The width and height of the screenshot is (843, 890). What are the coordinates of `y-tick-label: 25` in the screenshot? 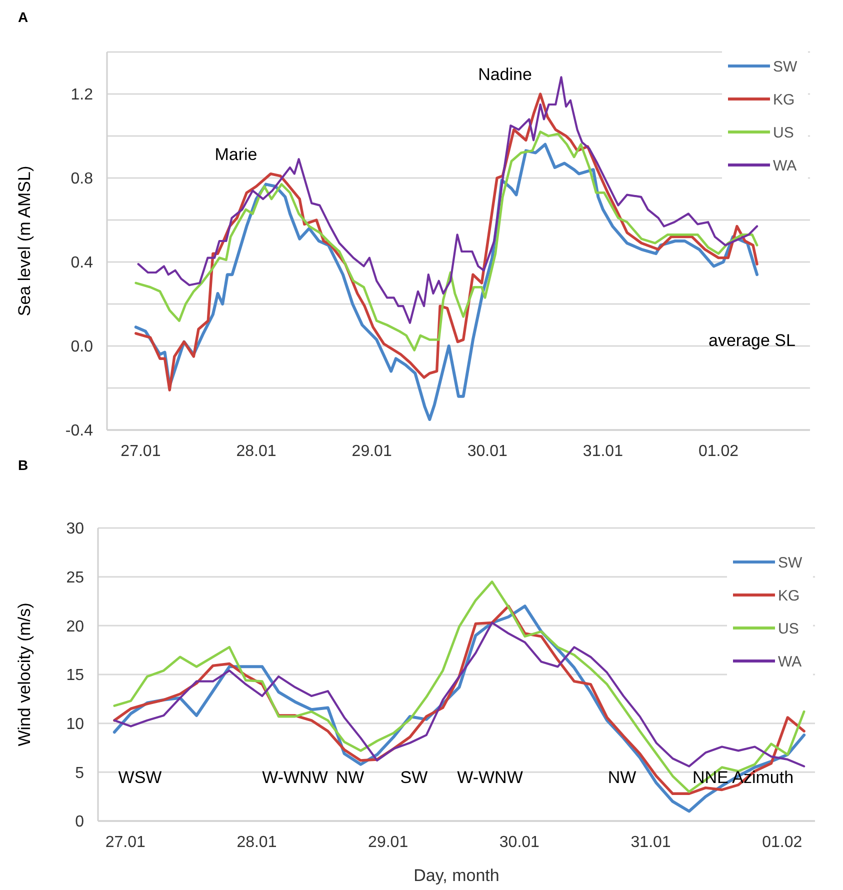 It's located at (75, 577).